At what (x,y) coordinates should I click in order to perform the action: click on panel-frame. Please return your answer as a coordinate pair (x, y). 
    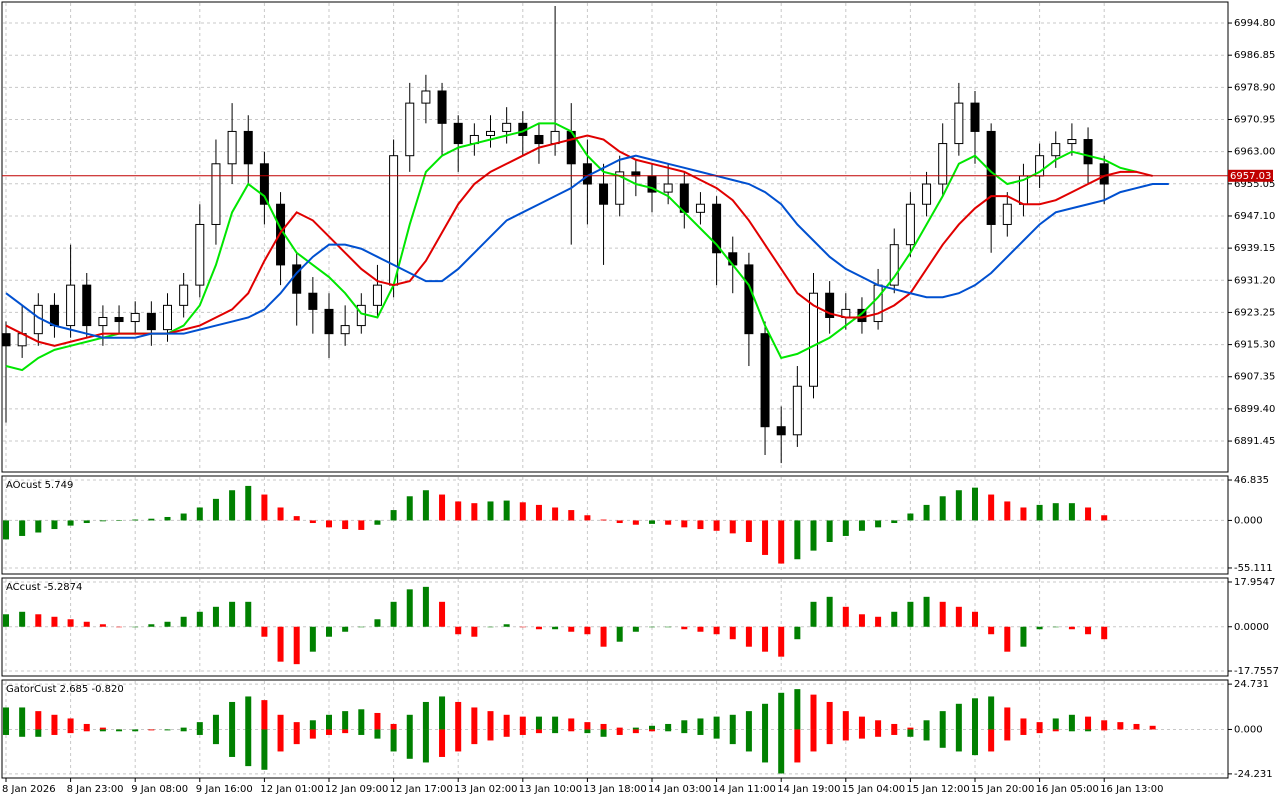
    Looking at the image, I should click on (615, 525).